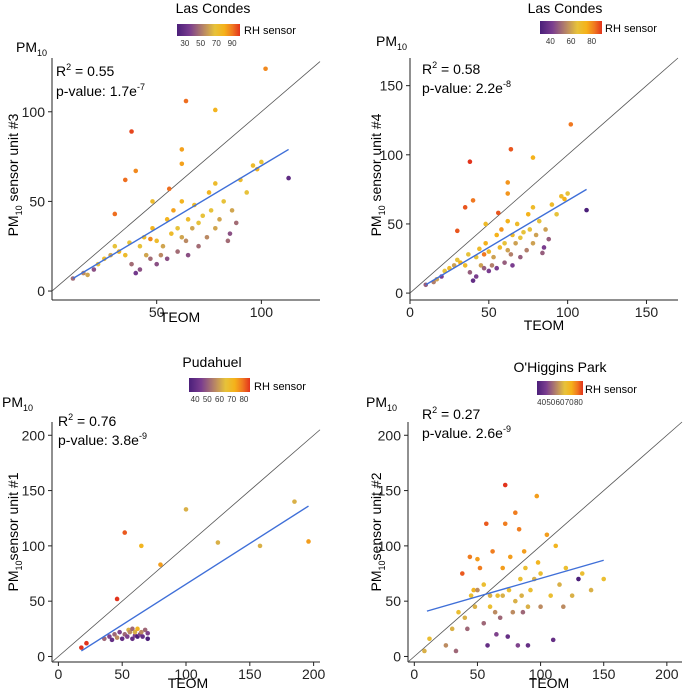 The width and height of the screenshot is (685, 694). What do you see at coordinates (395, 224) in the screenshot?
I see `y-tick-label: 50` at bounding box center [395, 224].